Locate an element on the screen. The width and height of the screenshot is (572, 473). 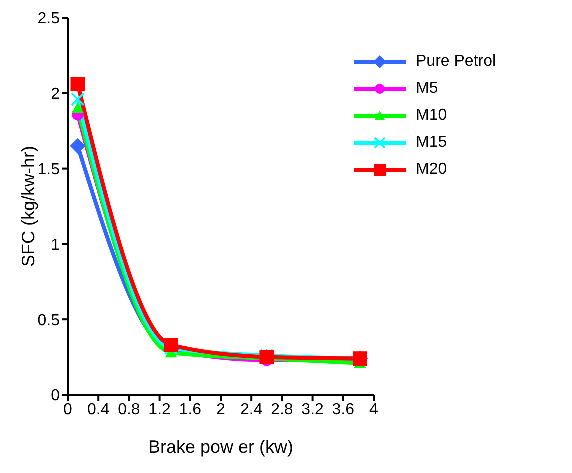
x-tick-label: 3.2 is located at coordinates (313, 409).